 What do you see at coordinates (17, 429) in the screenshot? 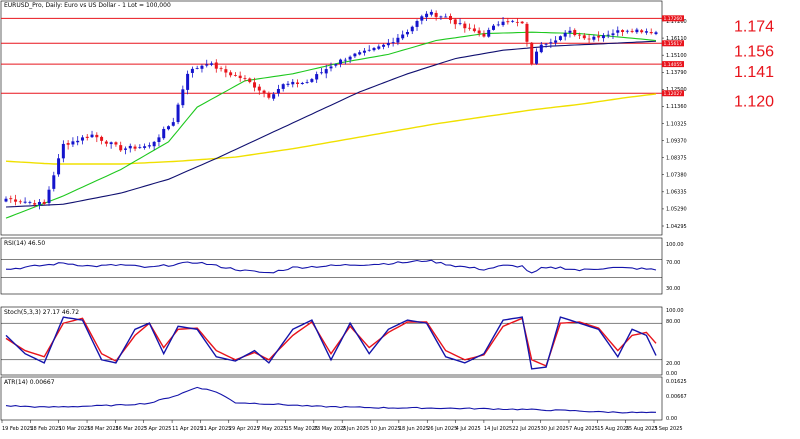
I see `x-tick-label: 19 Feb 2025` at bounding box center [17, 429].